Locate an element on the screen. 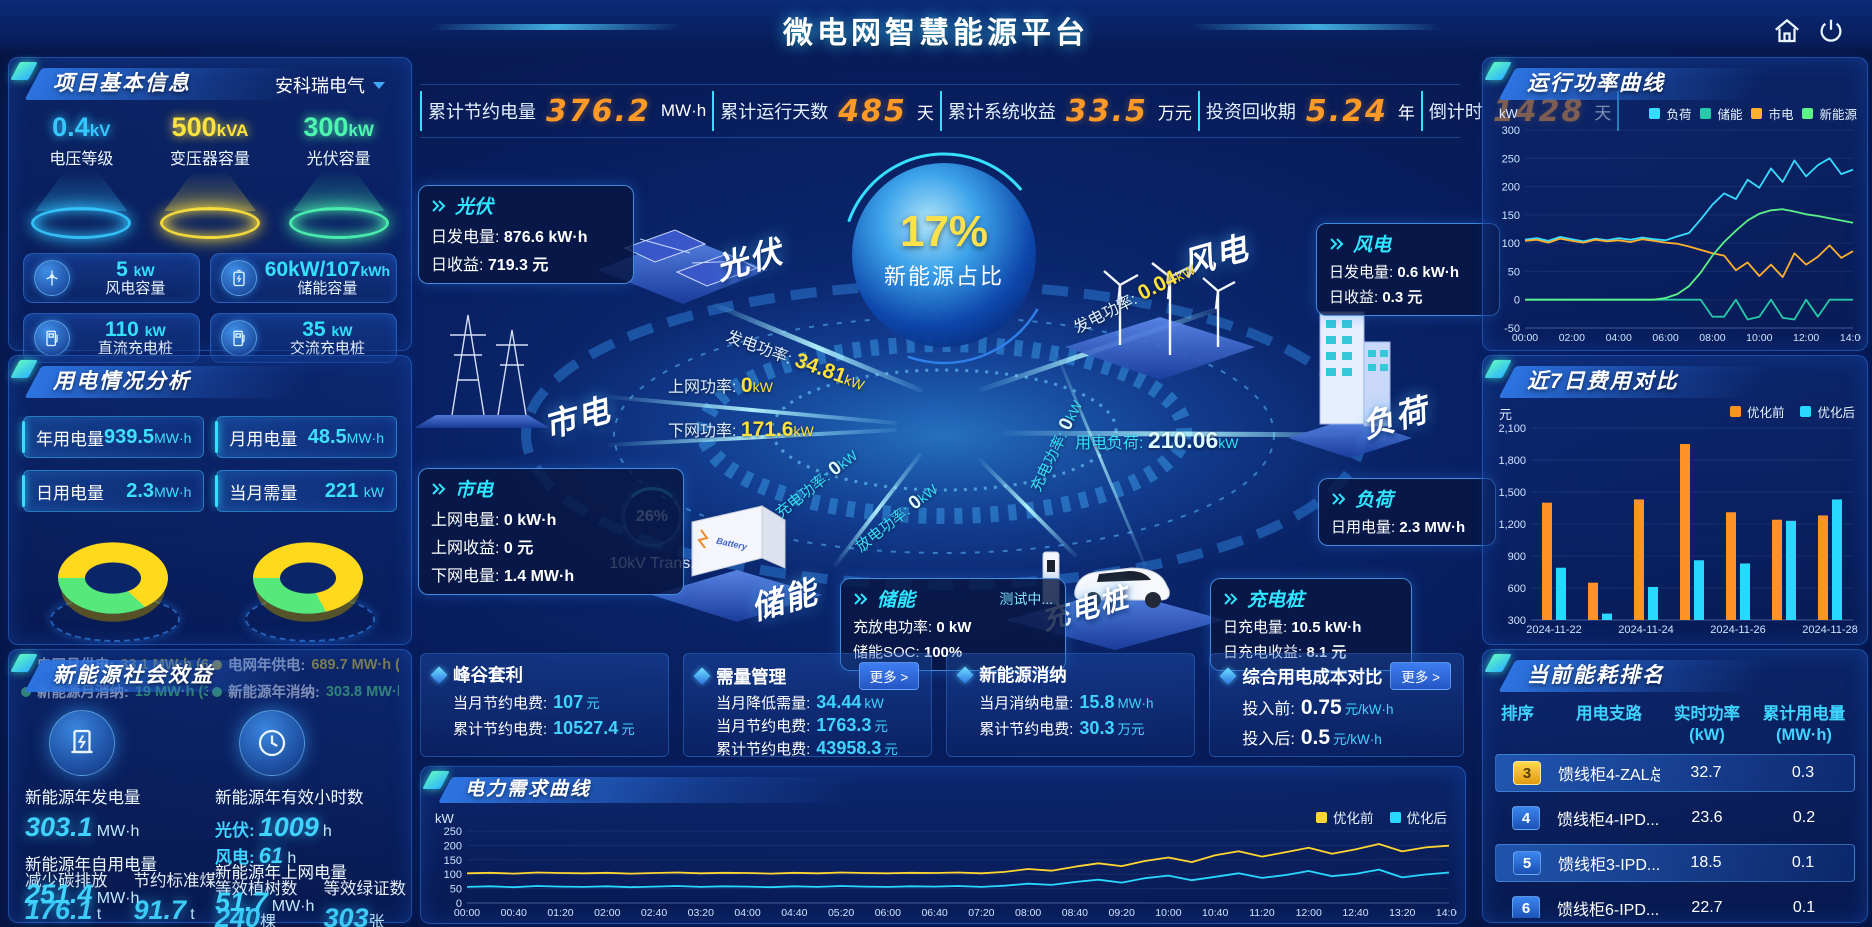 This screenshot has width=1872, height=927. table-row: 5 馈线柜3-IPD... 18.5 0.1 is located at coordinates (1675, 863).